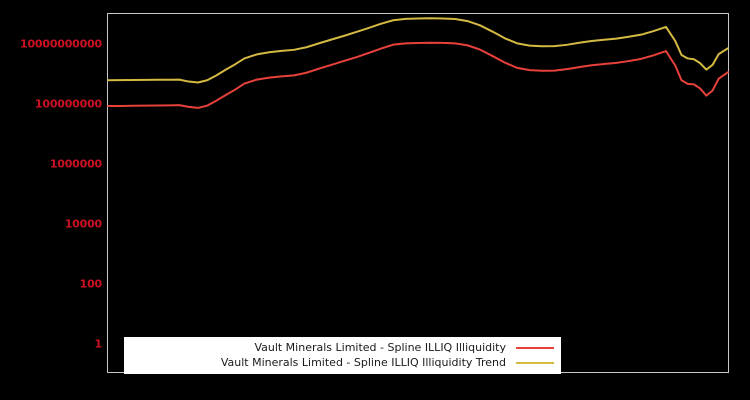  What do you see at coordinates (61, 44) in the screenshot?
I see `y-axis-tick-label: 10000000000` at bounding box center [61, 44].